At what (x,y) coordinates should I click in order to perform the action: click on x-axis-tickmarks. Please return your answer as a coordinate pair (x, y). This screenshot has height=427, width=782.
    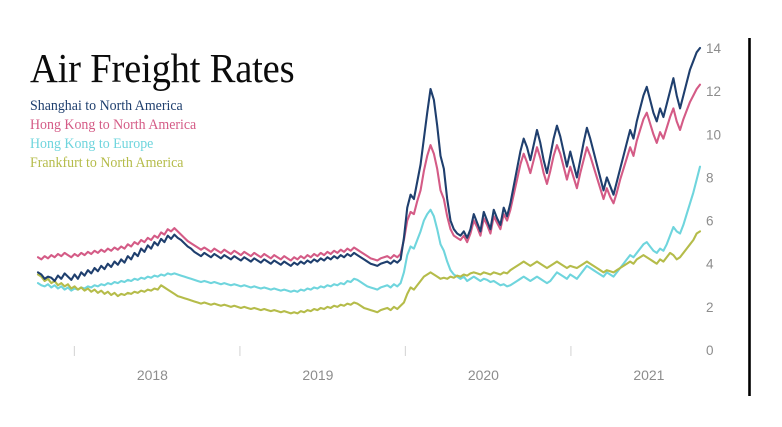
    Looking at the image, I should click on (322, 351).